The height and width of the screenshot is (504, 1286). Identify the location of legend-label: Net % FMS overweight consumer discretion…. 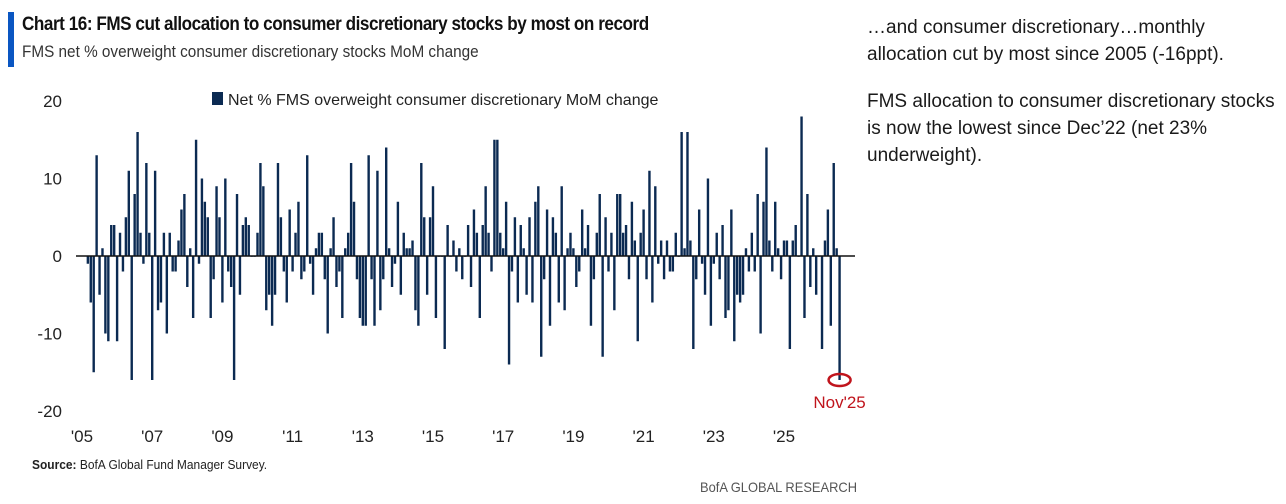
(443, 100).